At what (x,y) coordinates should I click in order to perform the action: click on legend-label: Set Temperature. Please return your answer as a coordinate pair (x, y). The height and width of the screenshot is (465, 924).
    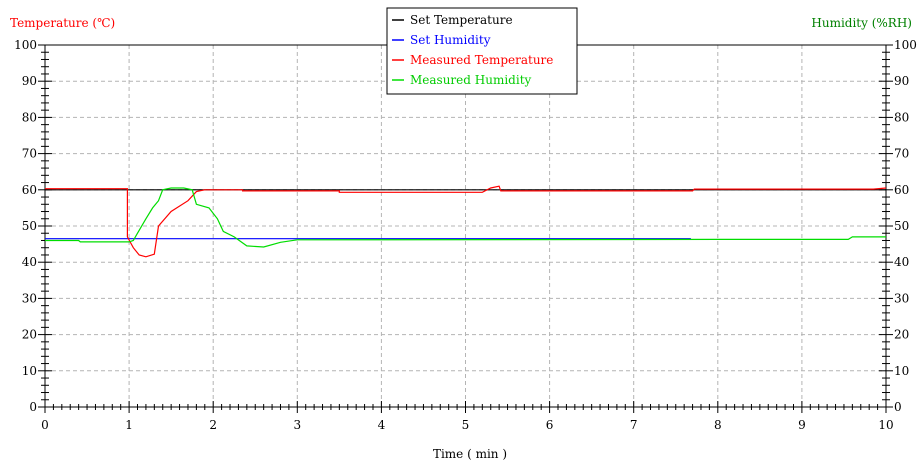
    Looking at the image, I should click on (461, 20).